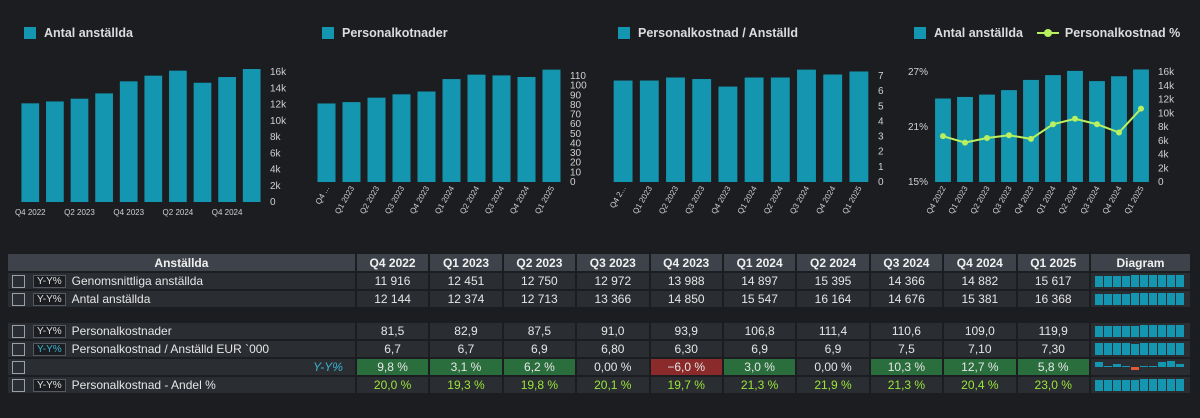 Image resolution: width=1200 pixels, height=418 pixels. I want to click on legend: Personalkotnader, so click(385, 33).